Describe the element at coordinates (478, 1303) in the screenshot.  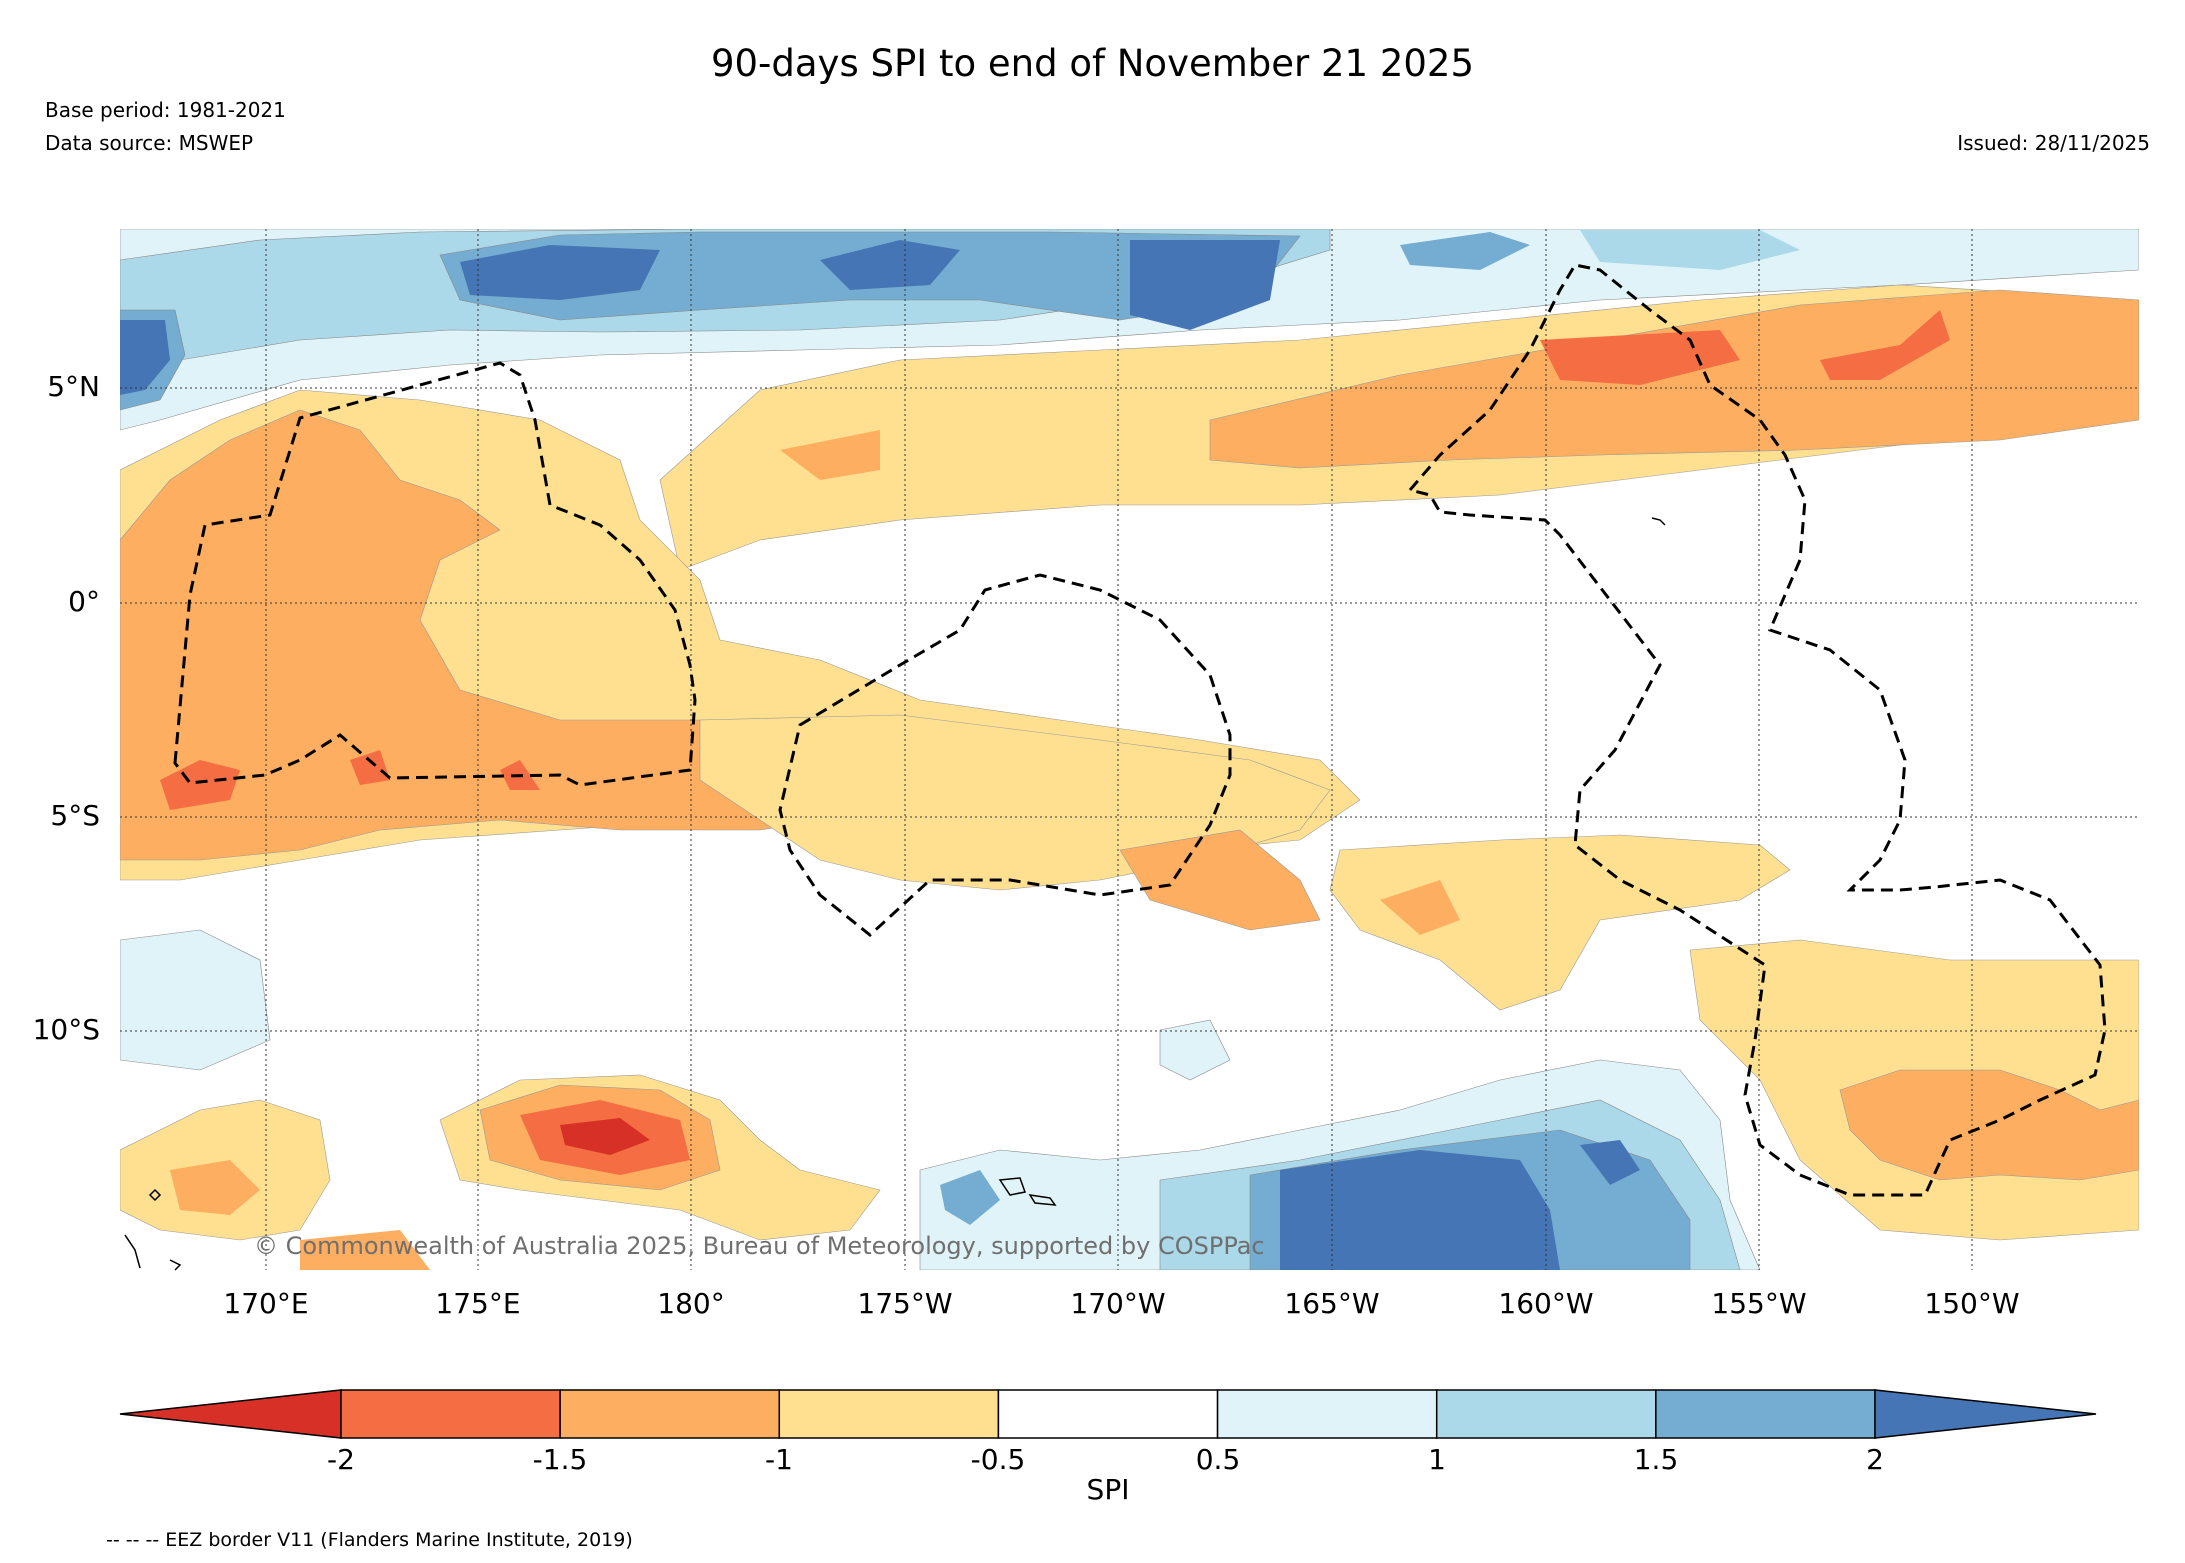
I see `lon-label-175e: 175°E` at that location.